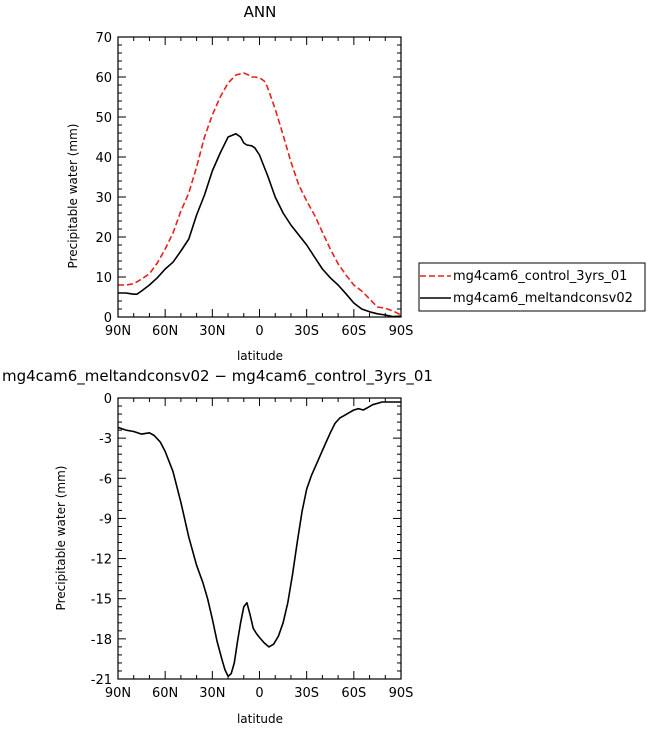 This screenshot has height=730, width=649. Describe the element at coordinates (540, 276) in the screenshot. I see `legend-label-control: mg4cam6_control_3yrs_01` at that location.